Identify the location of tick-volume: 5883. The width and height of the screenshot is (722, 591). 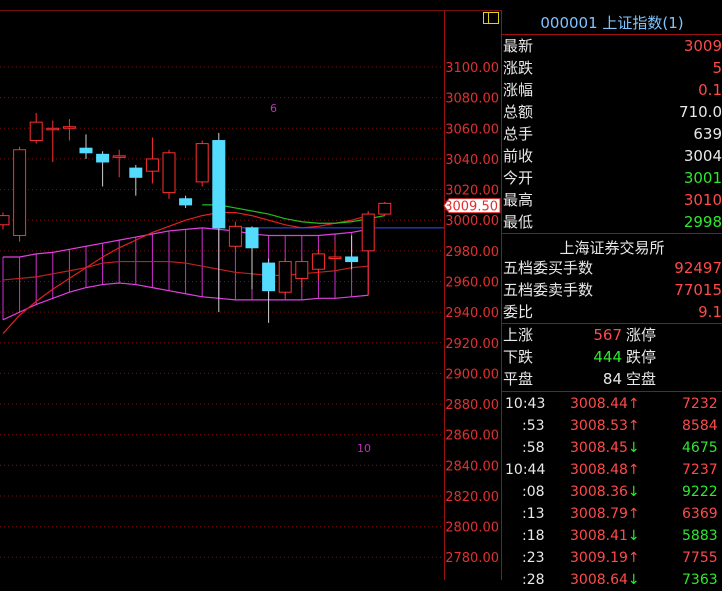
(700, 536).